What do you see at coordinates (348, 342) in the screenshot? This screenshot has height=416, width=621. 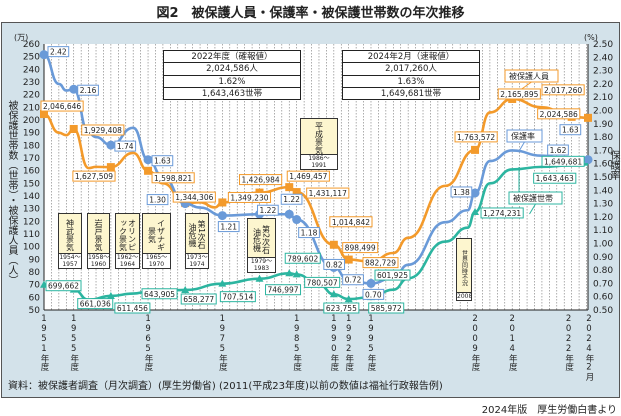 I see `x-tick-label: 1992年度` at bounding box center [348, 342].